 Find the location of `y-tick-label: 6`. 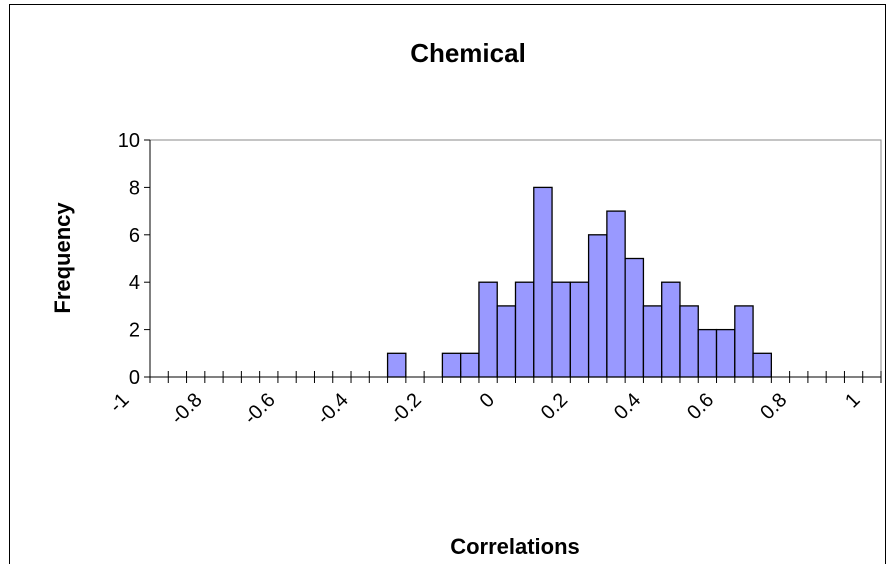

y-tick-label: 6 is located at coordinates (134, 236).